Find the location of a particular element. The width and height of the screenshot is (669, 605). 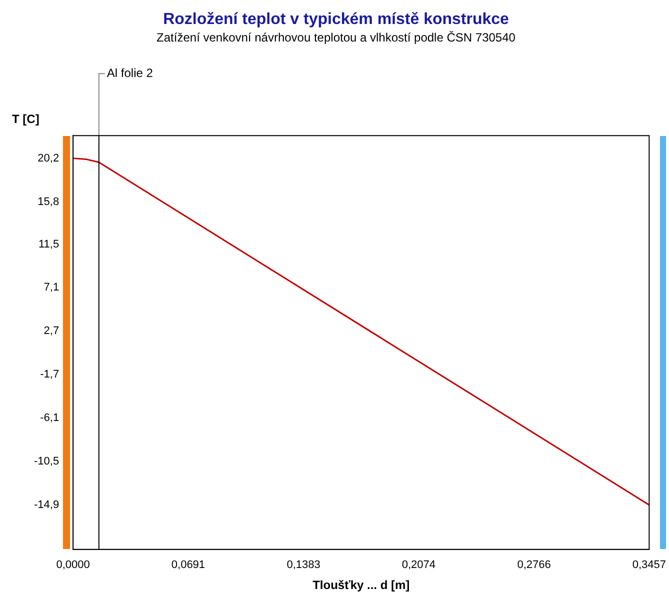

x-axis-title: Tloušťky ... d [m] is located at coordinates (361, 585).